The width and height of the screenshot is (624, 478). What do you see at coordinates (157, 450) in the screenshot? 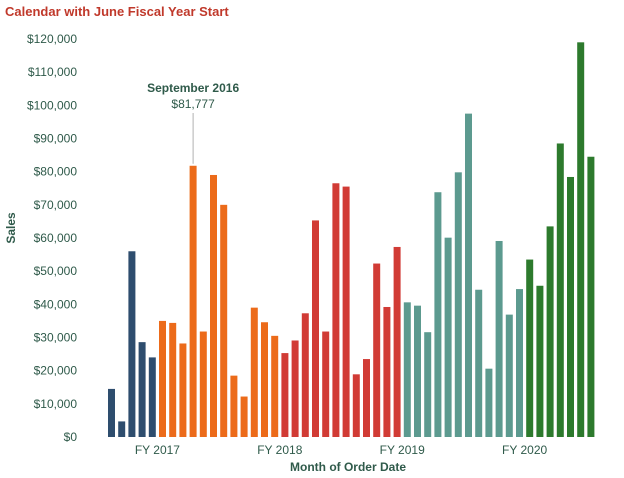
I see `x-tick-label: FY 2017` at bounding box center [157, 450].